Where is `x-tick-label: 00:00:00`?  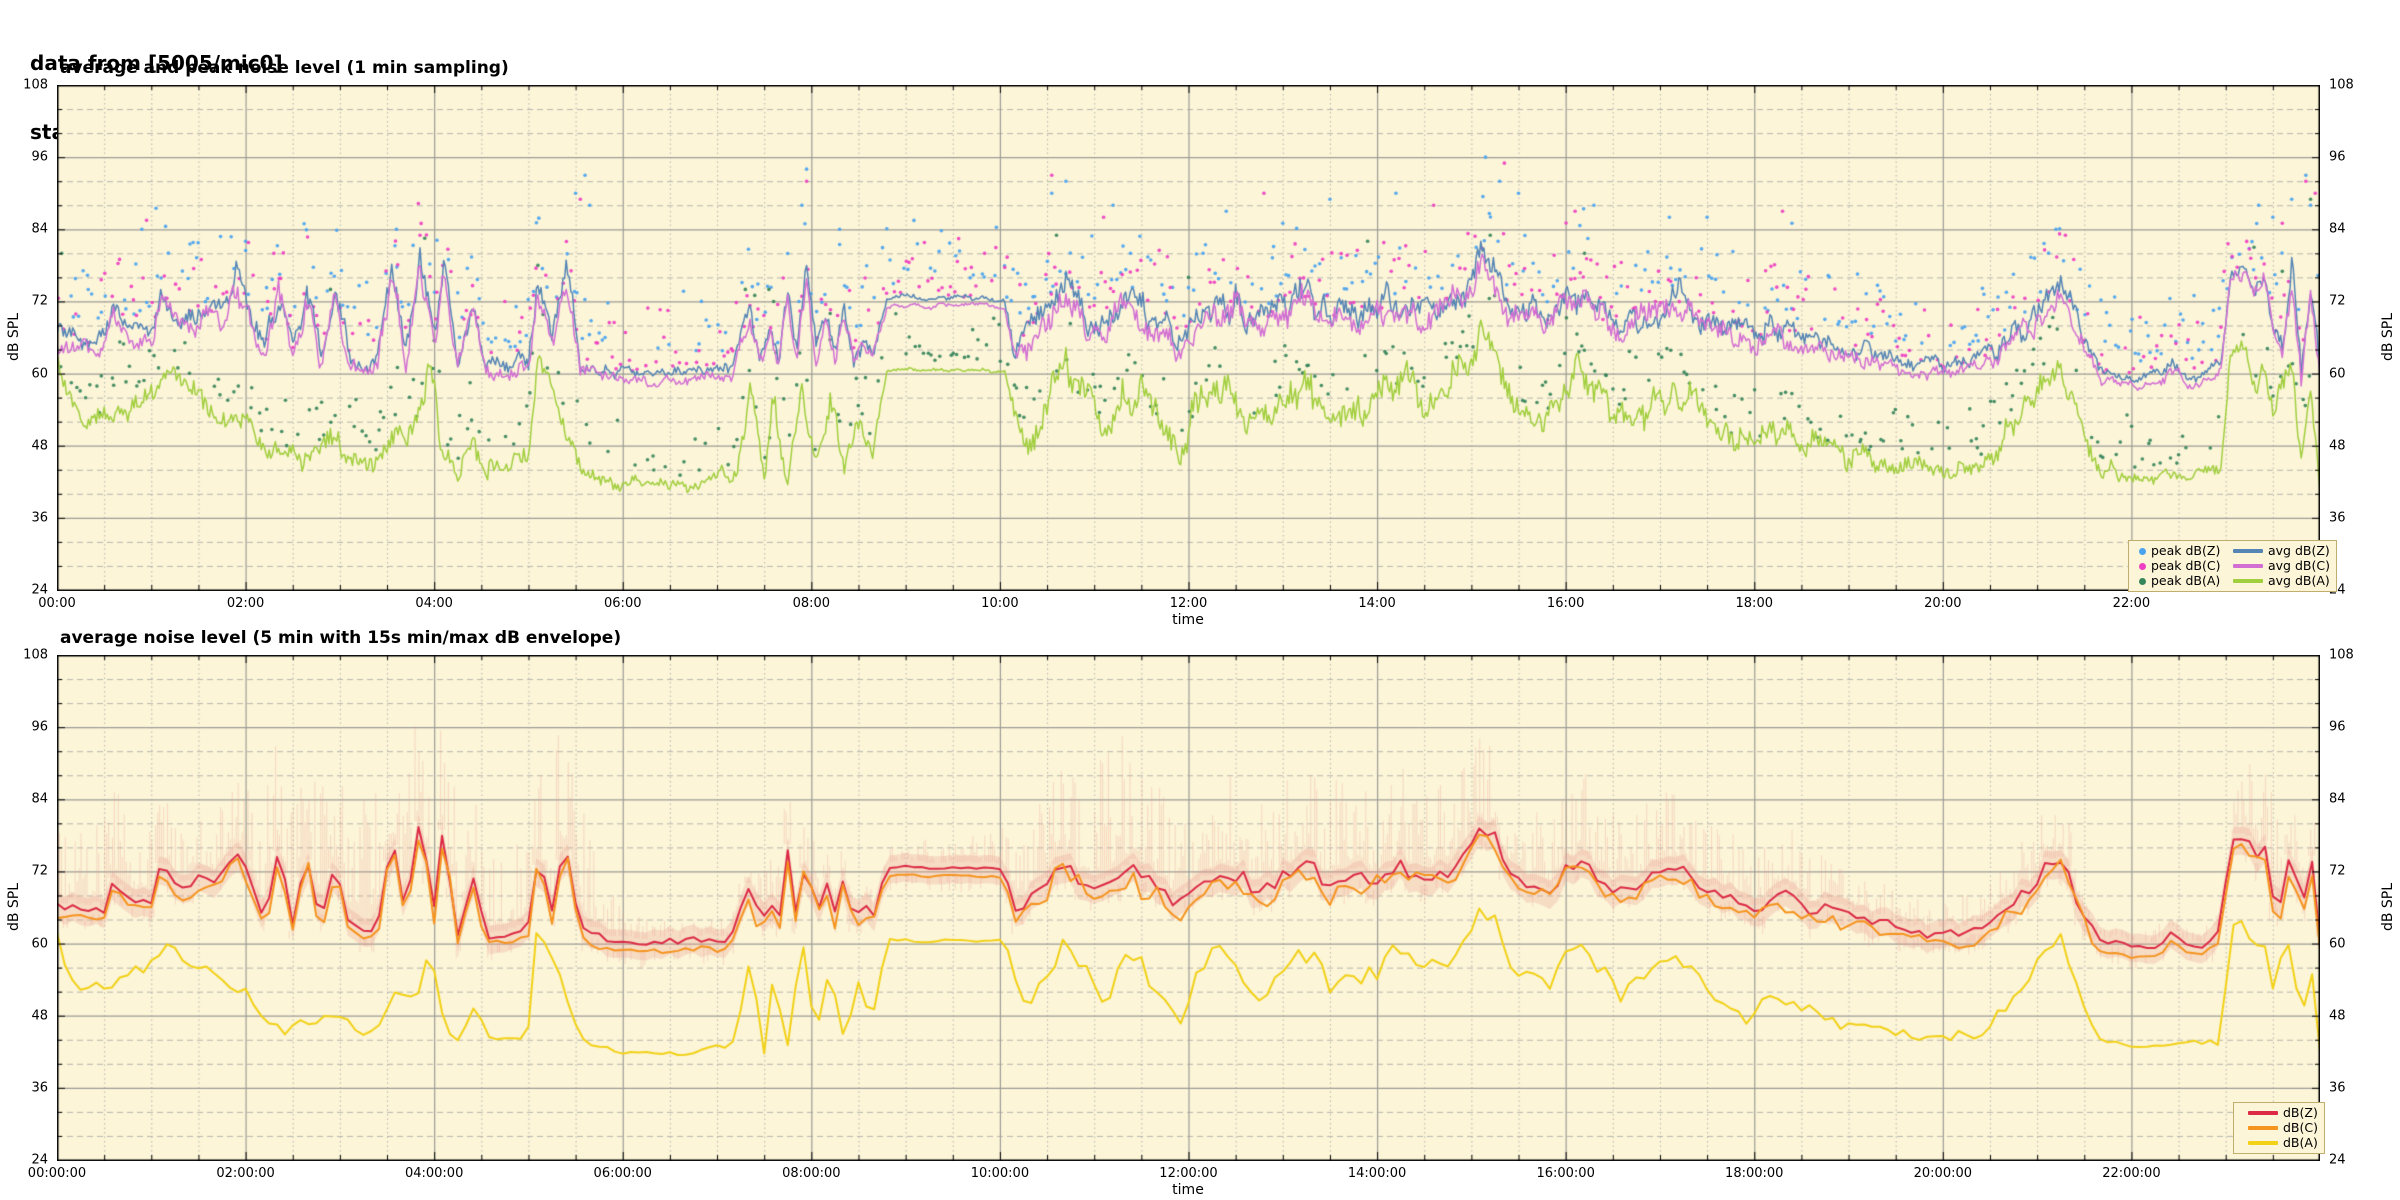 x-tick-label: 00:00:00 is located at coordinates (57, 1173).